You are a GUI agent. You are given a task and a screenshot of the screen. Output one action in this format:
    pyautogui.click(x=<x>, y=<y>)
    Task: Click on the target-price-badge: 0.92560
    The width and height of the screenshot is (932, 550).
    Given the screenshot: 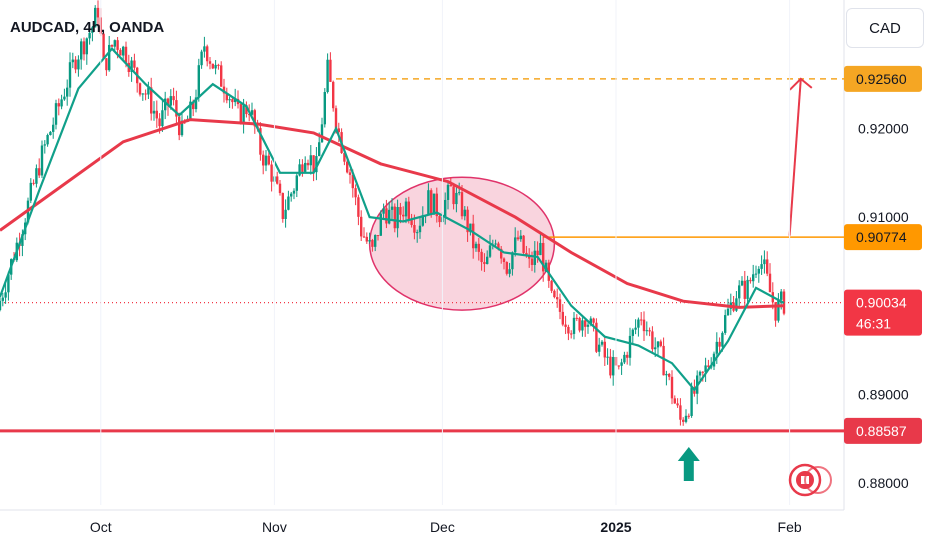 What is the action you would take?
    pyautogui.click(x=881, y=79)
    